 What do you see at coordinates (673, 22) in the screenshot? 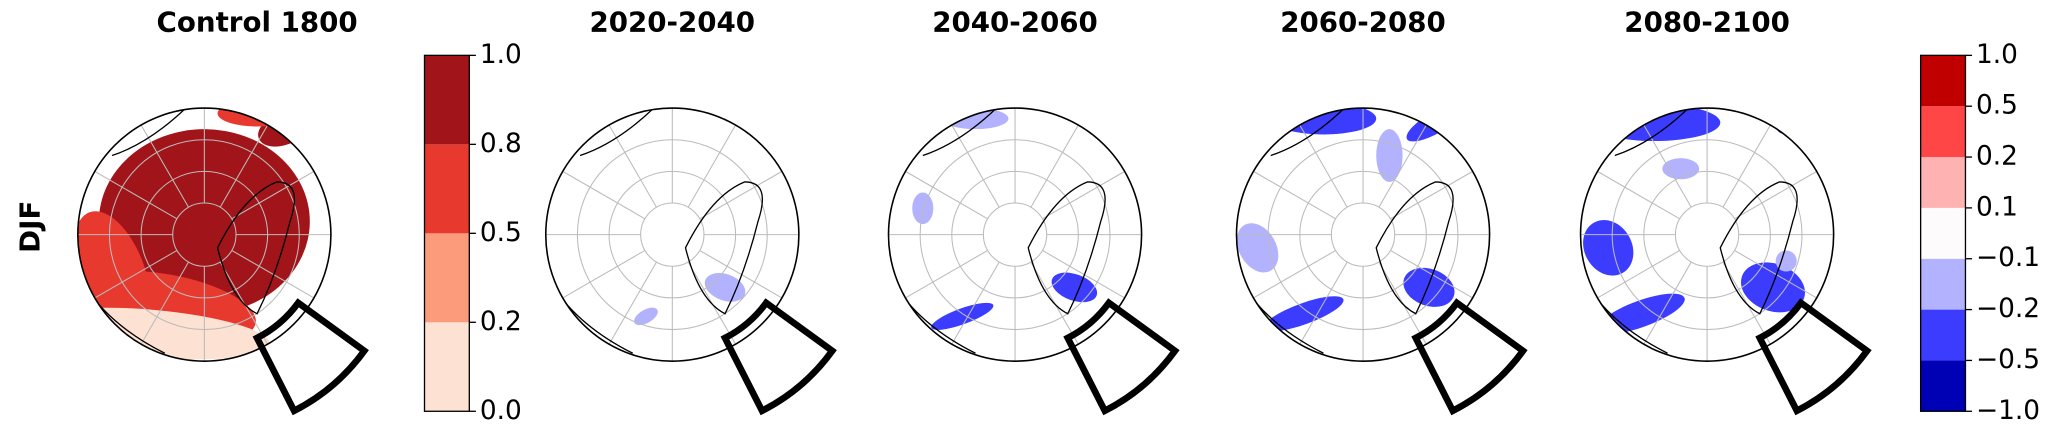
I see `panel-title: 2020-2040` at bounding box center [673, 22].